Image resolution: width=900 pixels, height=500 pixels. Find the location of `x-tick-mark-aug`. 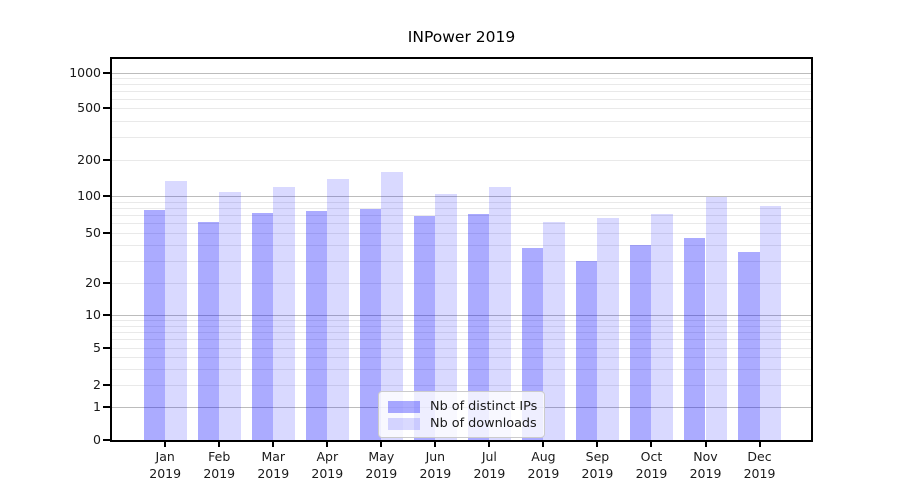

x-tick-mark-aug is located at coordinates (543, 444).